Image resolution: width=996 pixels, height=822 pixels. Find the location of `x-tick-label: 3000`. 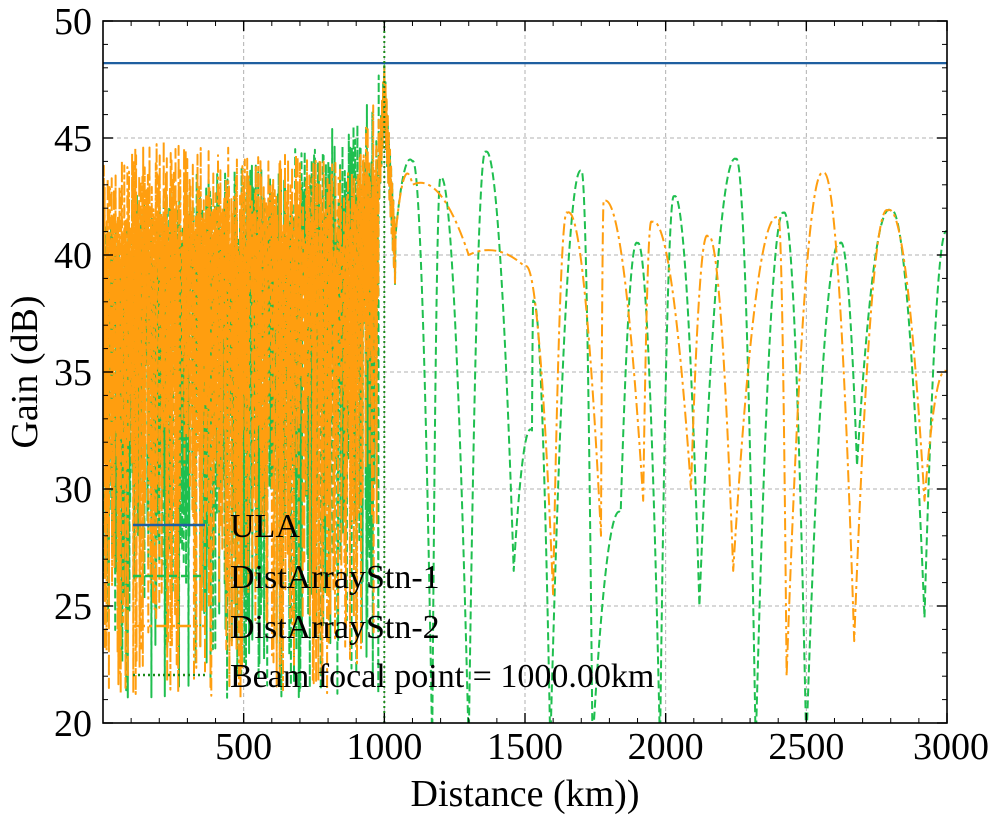

x-tick-label: 3000 is located at coordinates (951, 747).